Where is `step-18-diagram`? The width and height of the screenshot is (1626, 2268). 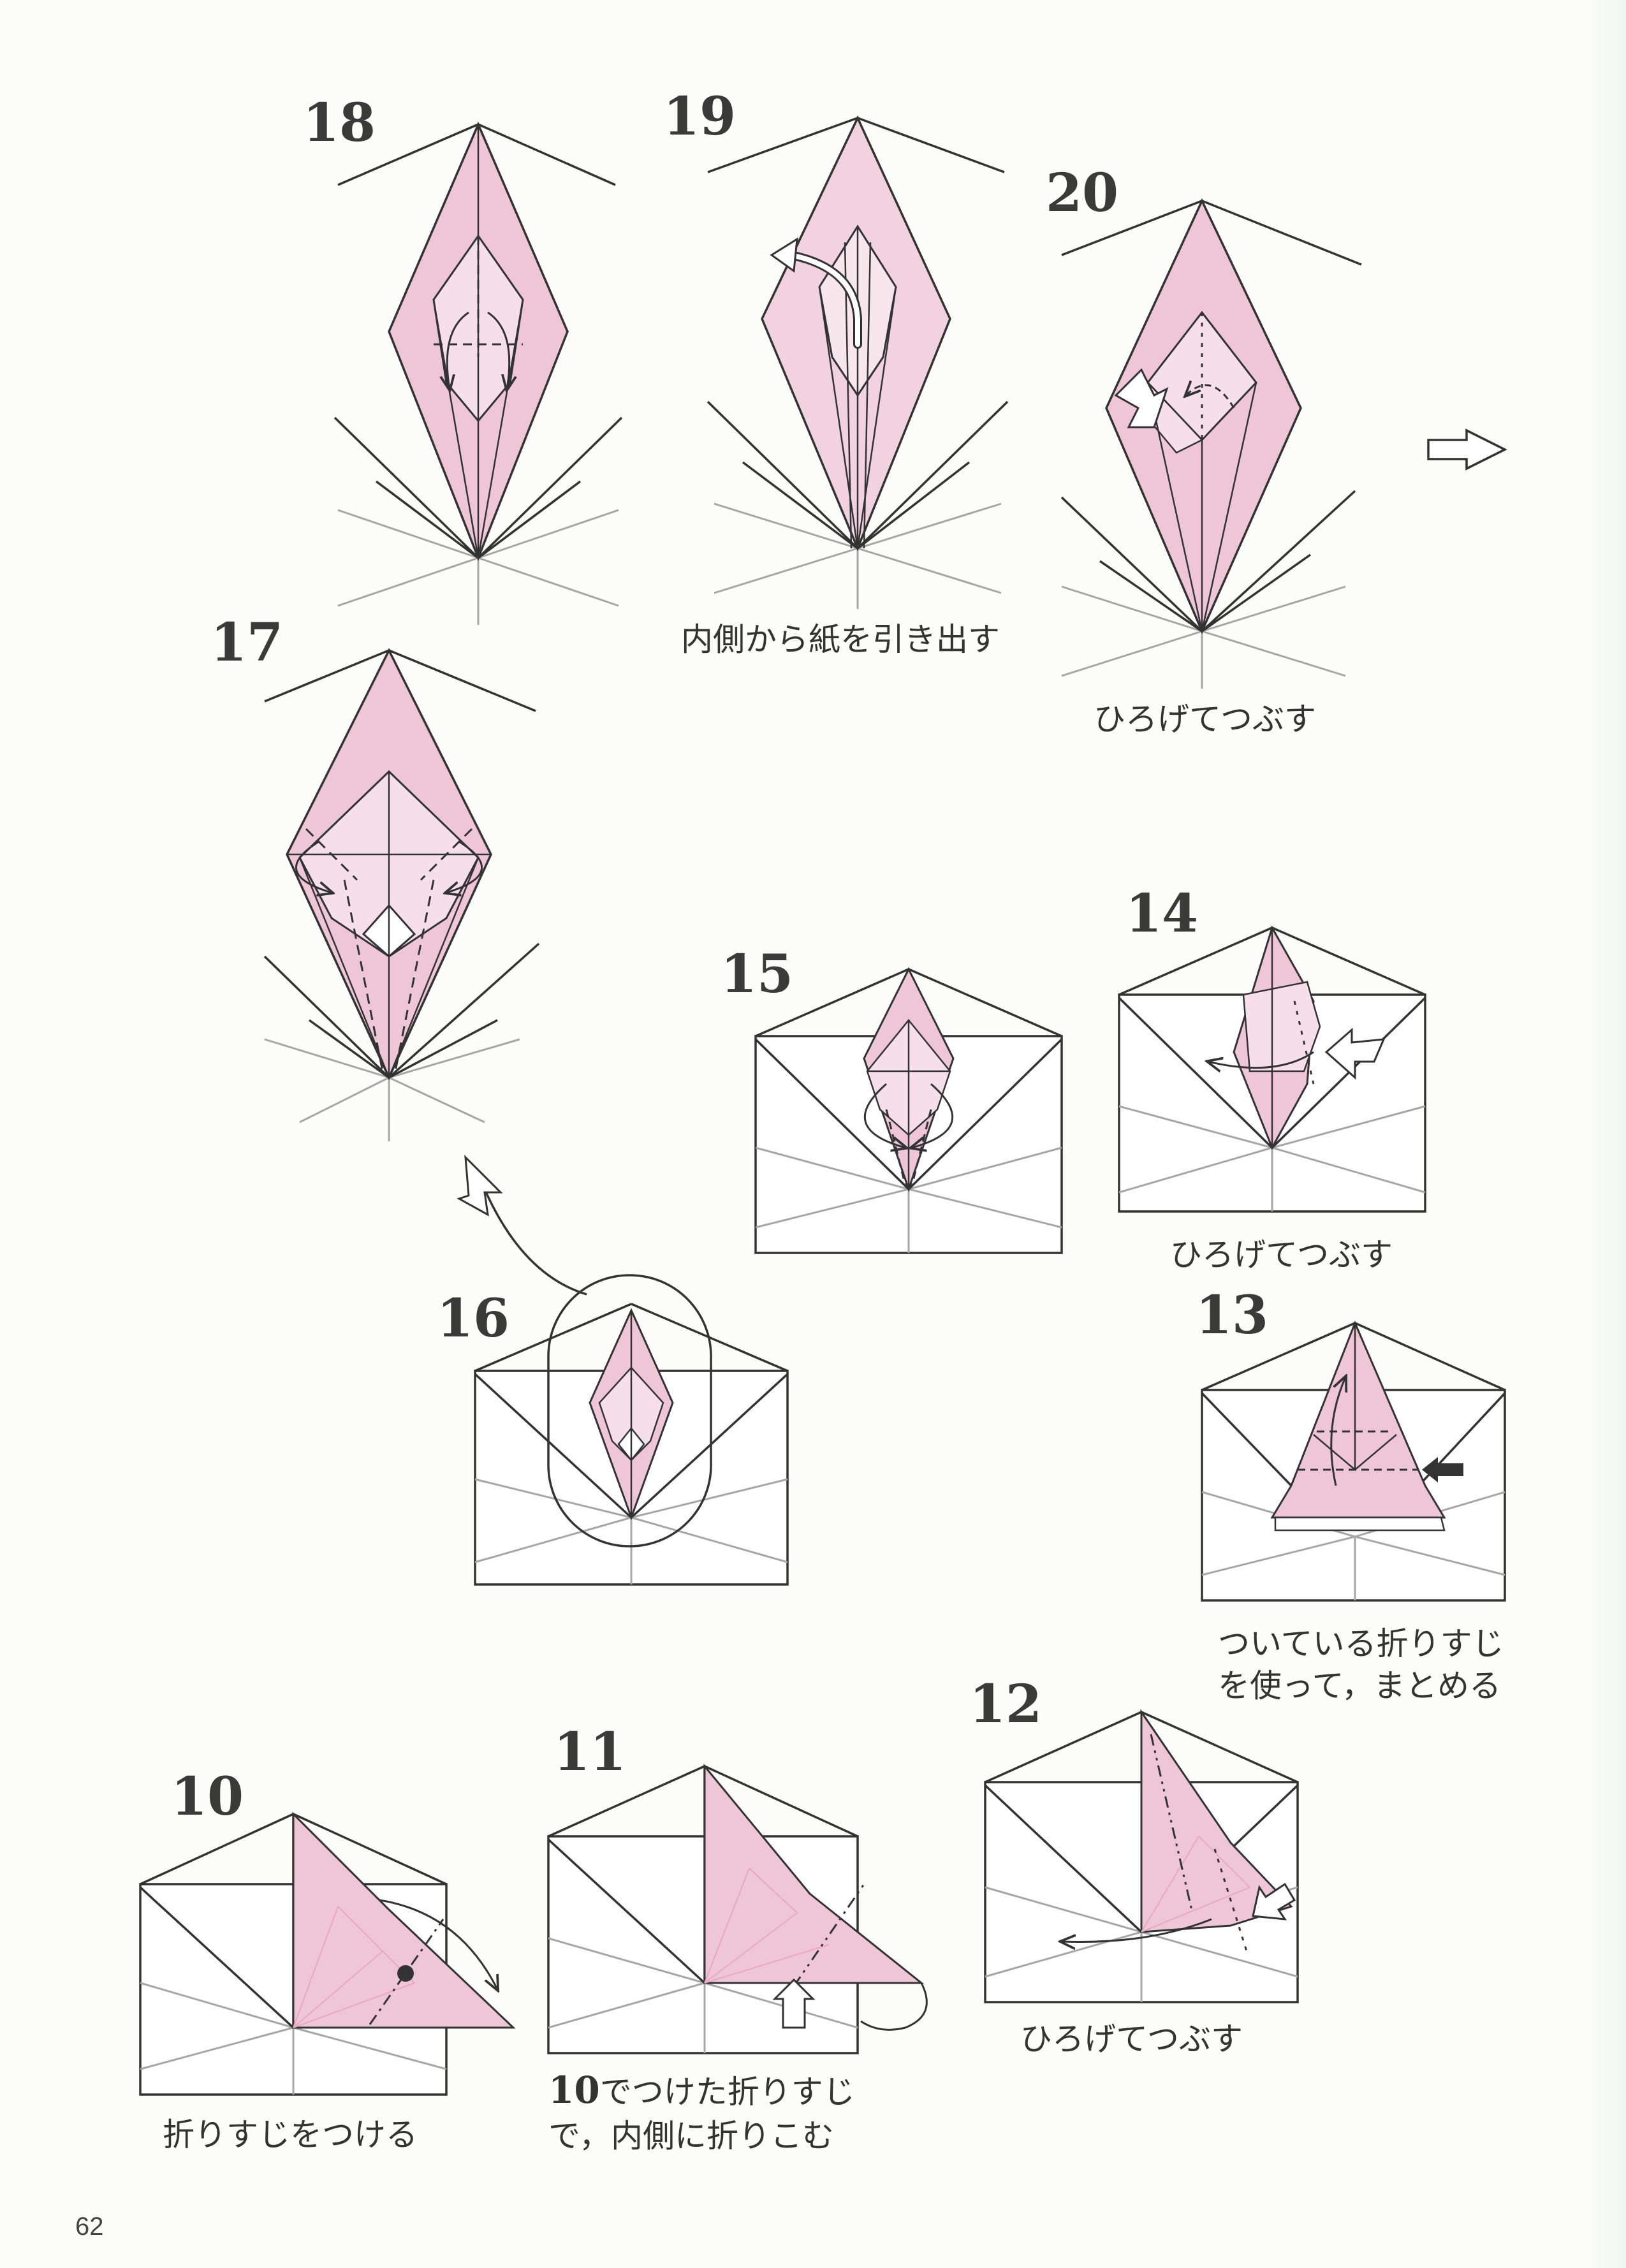 step-18-diagram is located at coordinates (478, 373).